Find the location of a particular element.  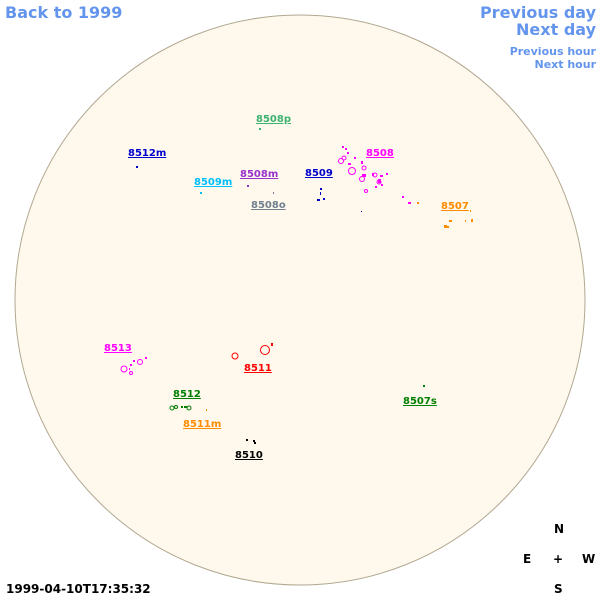

compass-center: + is located at coordinates (558, 559).